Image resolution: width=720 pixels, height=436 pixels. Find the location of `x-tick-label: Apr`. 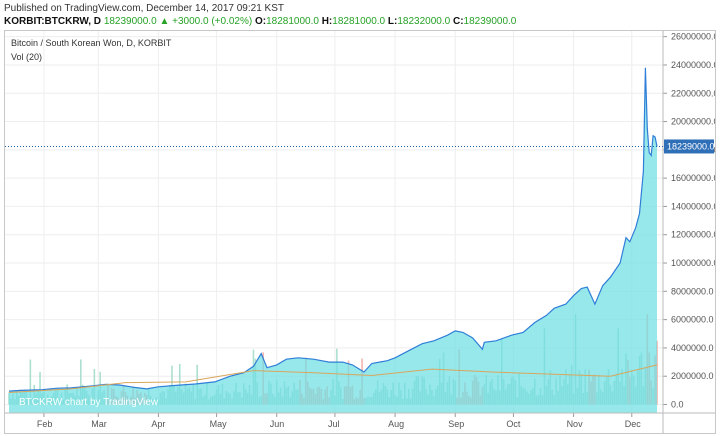

x-tick-label: Apr is located at coordinates (158, 424).